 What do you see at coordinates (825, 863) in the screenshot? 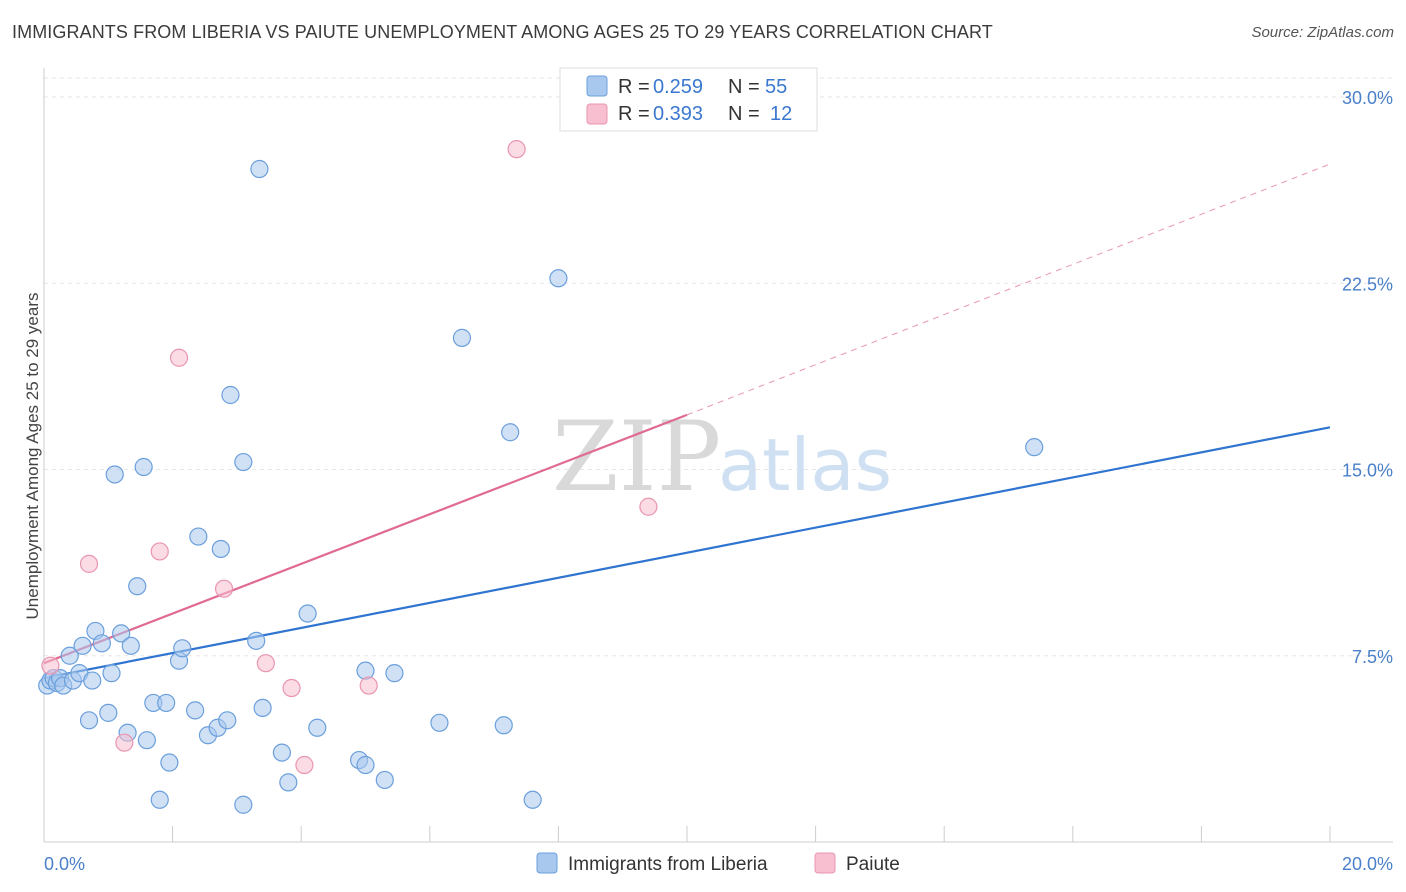
I see `bottom-legend-swatch-paiute` at bounding box center [825, 863].